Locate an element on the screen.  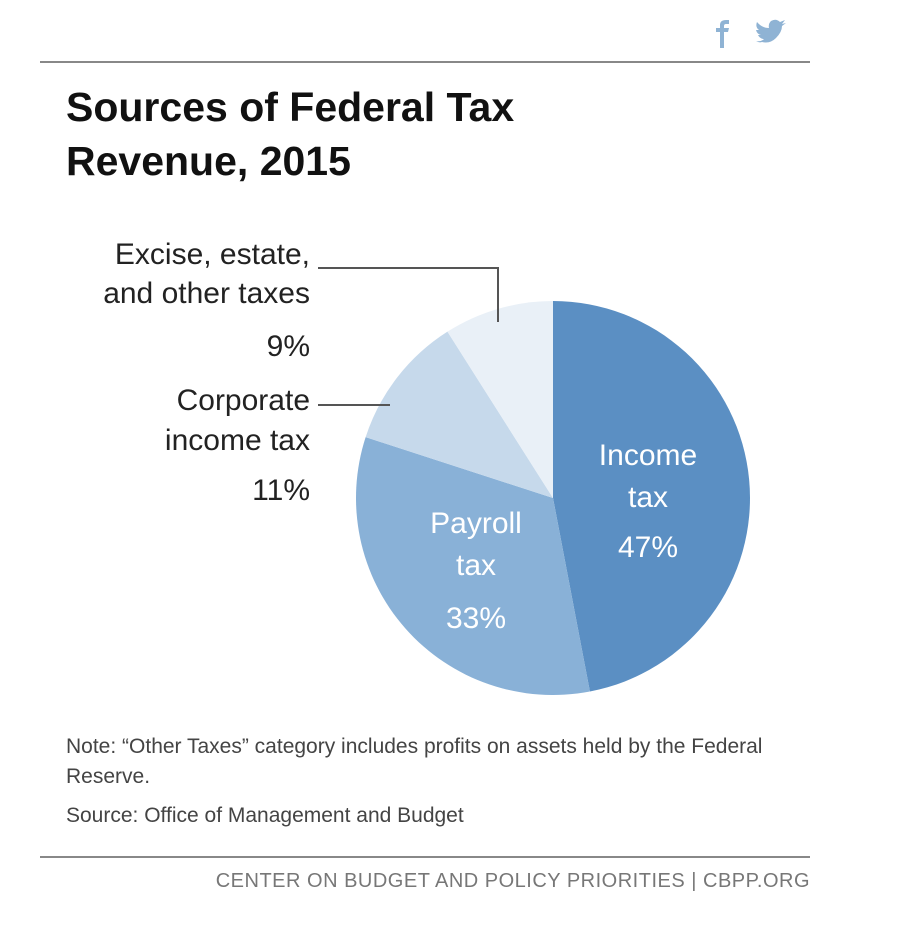
value-label: 33% is located at coordinates (476, 618).